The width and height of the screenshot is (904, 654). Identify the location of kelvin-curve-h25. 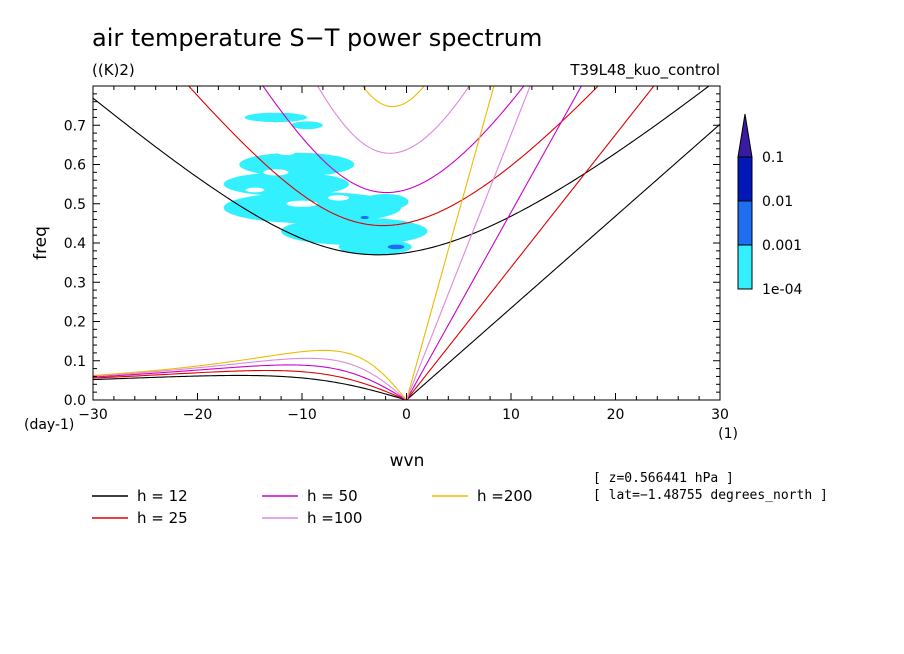
(530, 243).